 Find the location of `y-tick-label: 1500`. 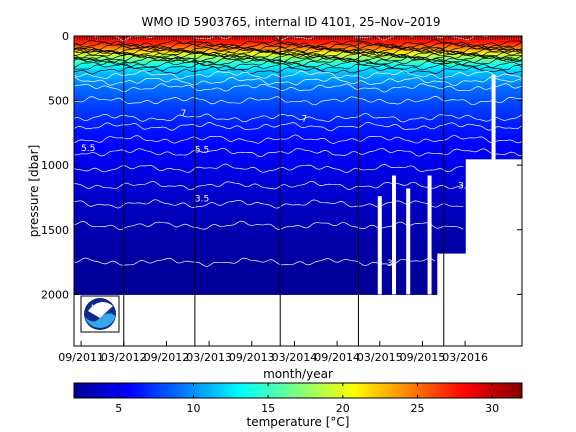

y-tick-label: 1500 is located at coordinates (55, 230).